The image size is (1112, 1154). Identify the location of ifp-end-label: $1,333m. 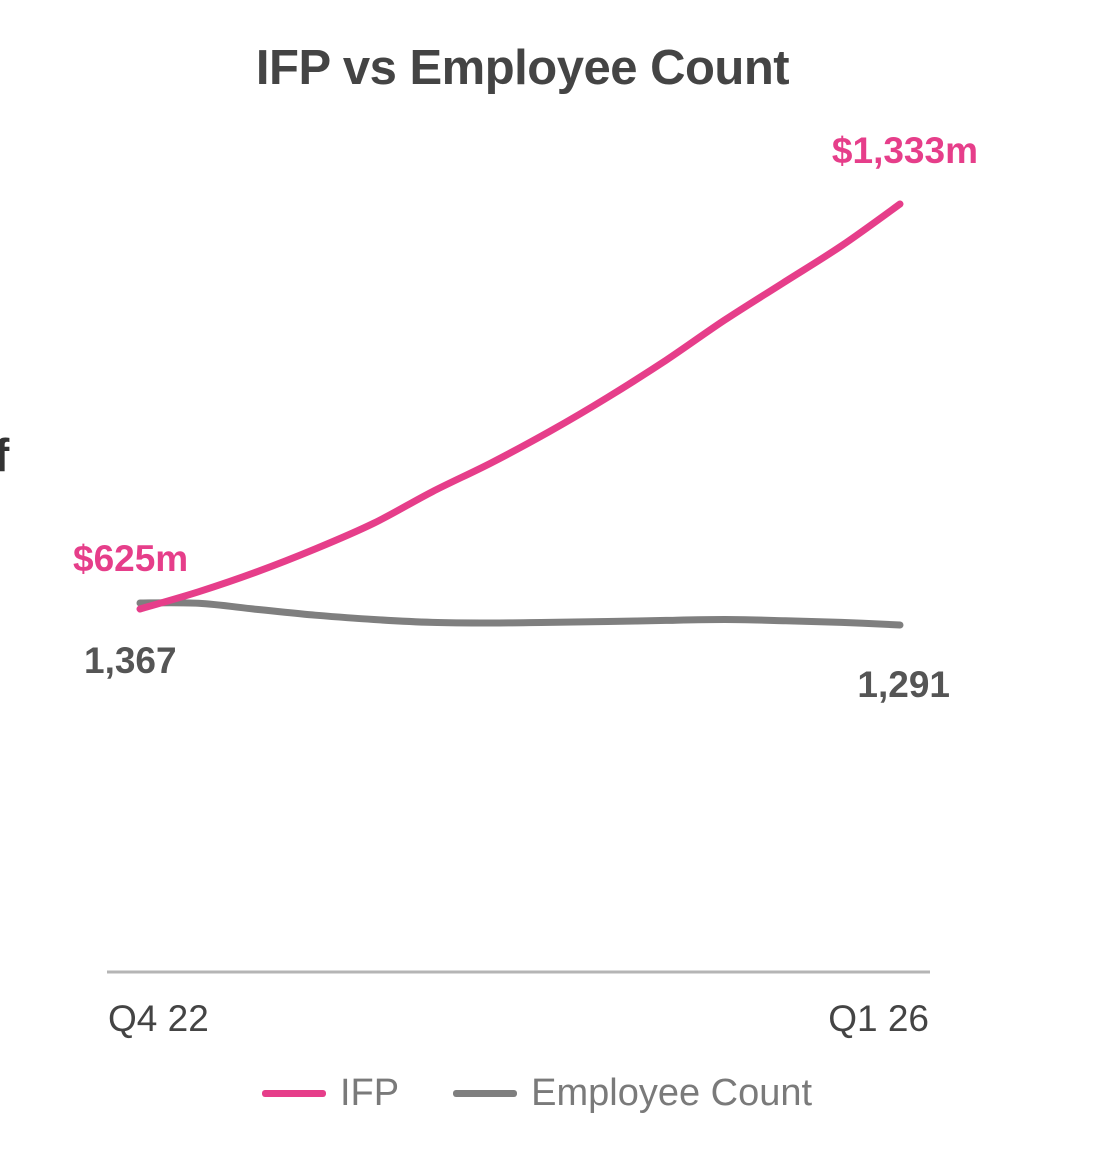
(905, 150).